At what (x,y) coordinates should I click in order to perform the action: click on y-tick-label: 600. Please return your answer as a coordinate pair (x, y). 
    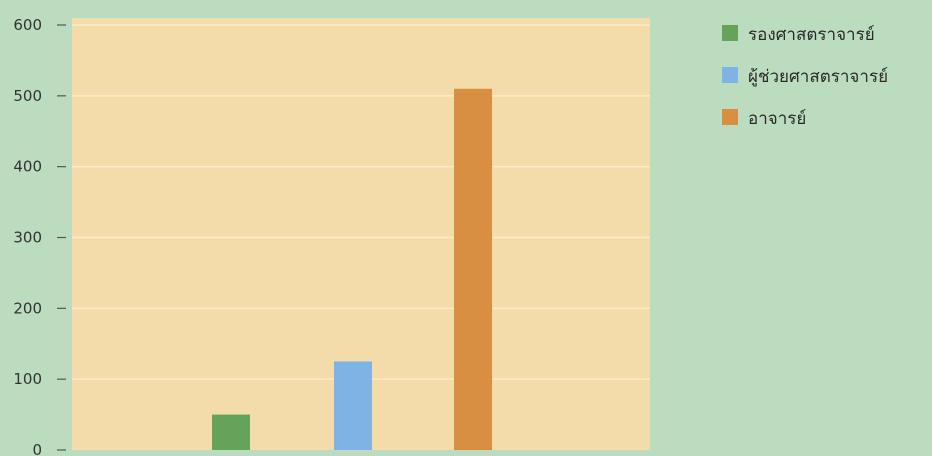
    Looking at the image, I should click on (27, 25).